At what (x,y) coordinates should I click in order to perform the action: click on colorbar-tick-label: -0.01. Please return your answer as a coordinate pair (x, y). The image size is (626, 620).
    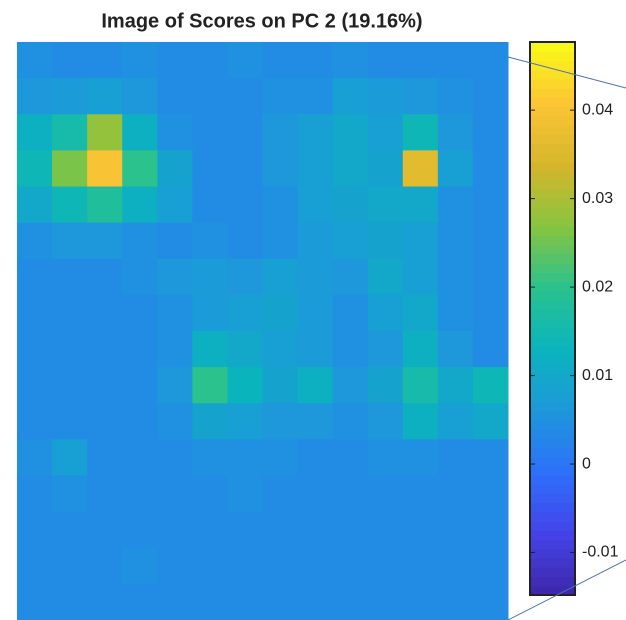
    Looking at the image, I should click on (600, 552).